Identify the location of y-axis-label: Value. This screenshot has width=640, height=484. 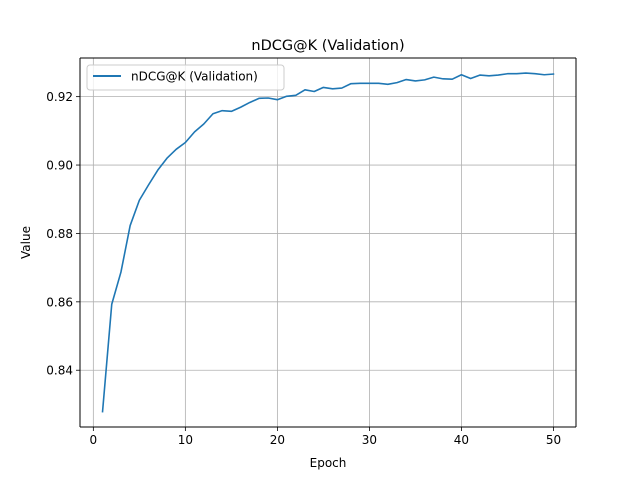
(26, 242).